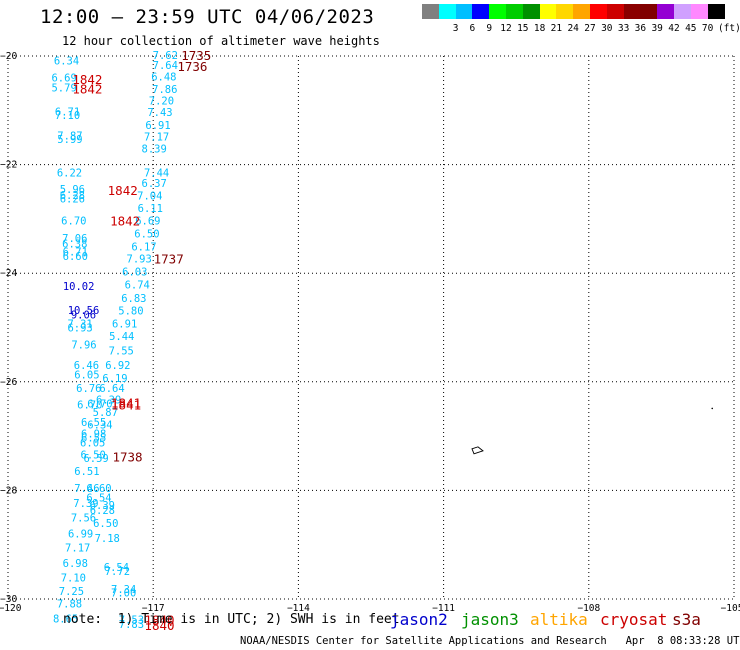  I want to click on swh-label: 7.93, so click(139, 260).